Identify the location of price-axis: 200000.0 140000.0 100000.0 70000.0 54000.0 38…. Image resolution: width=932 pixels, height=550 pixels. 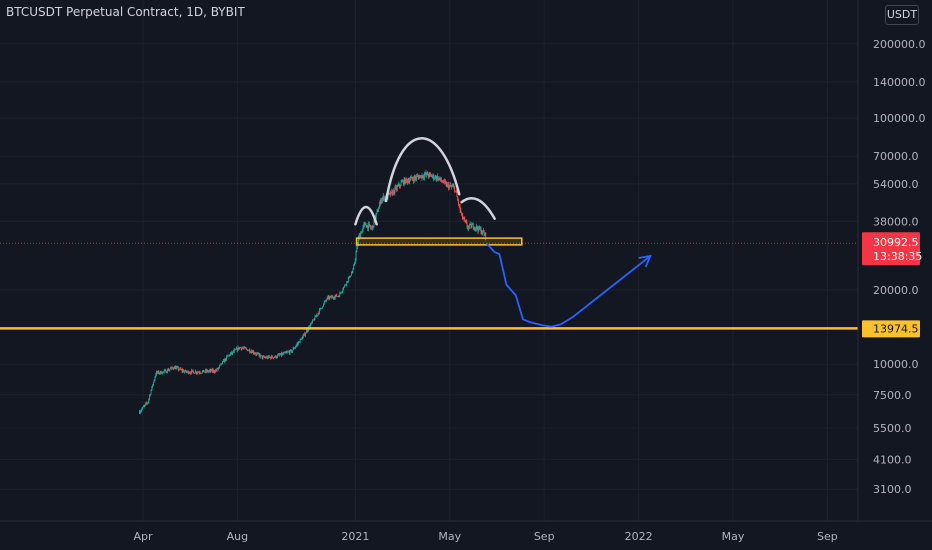
(899, 267).